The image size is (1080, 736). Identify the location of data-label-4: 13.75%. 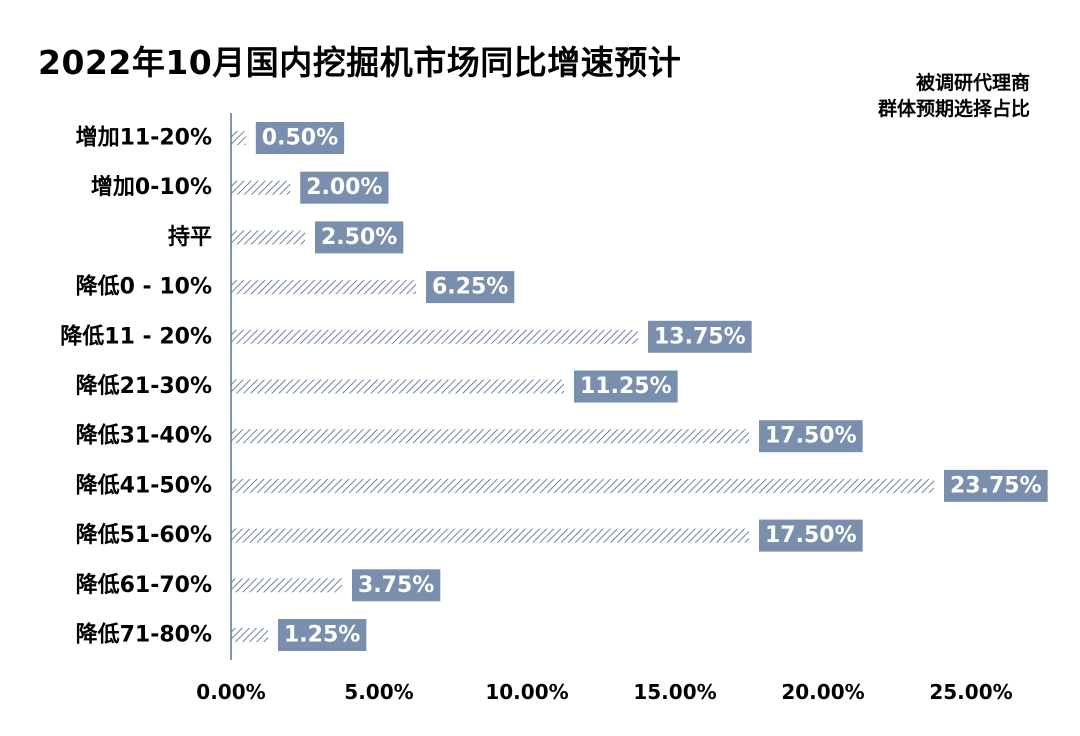
(700, 336).